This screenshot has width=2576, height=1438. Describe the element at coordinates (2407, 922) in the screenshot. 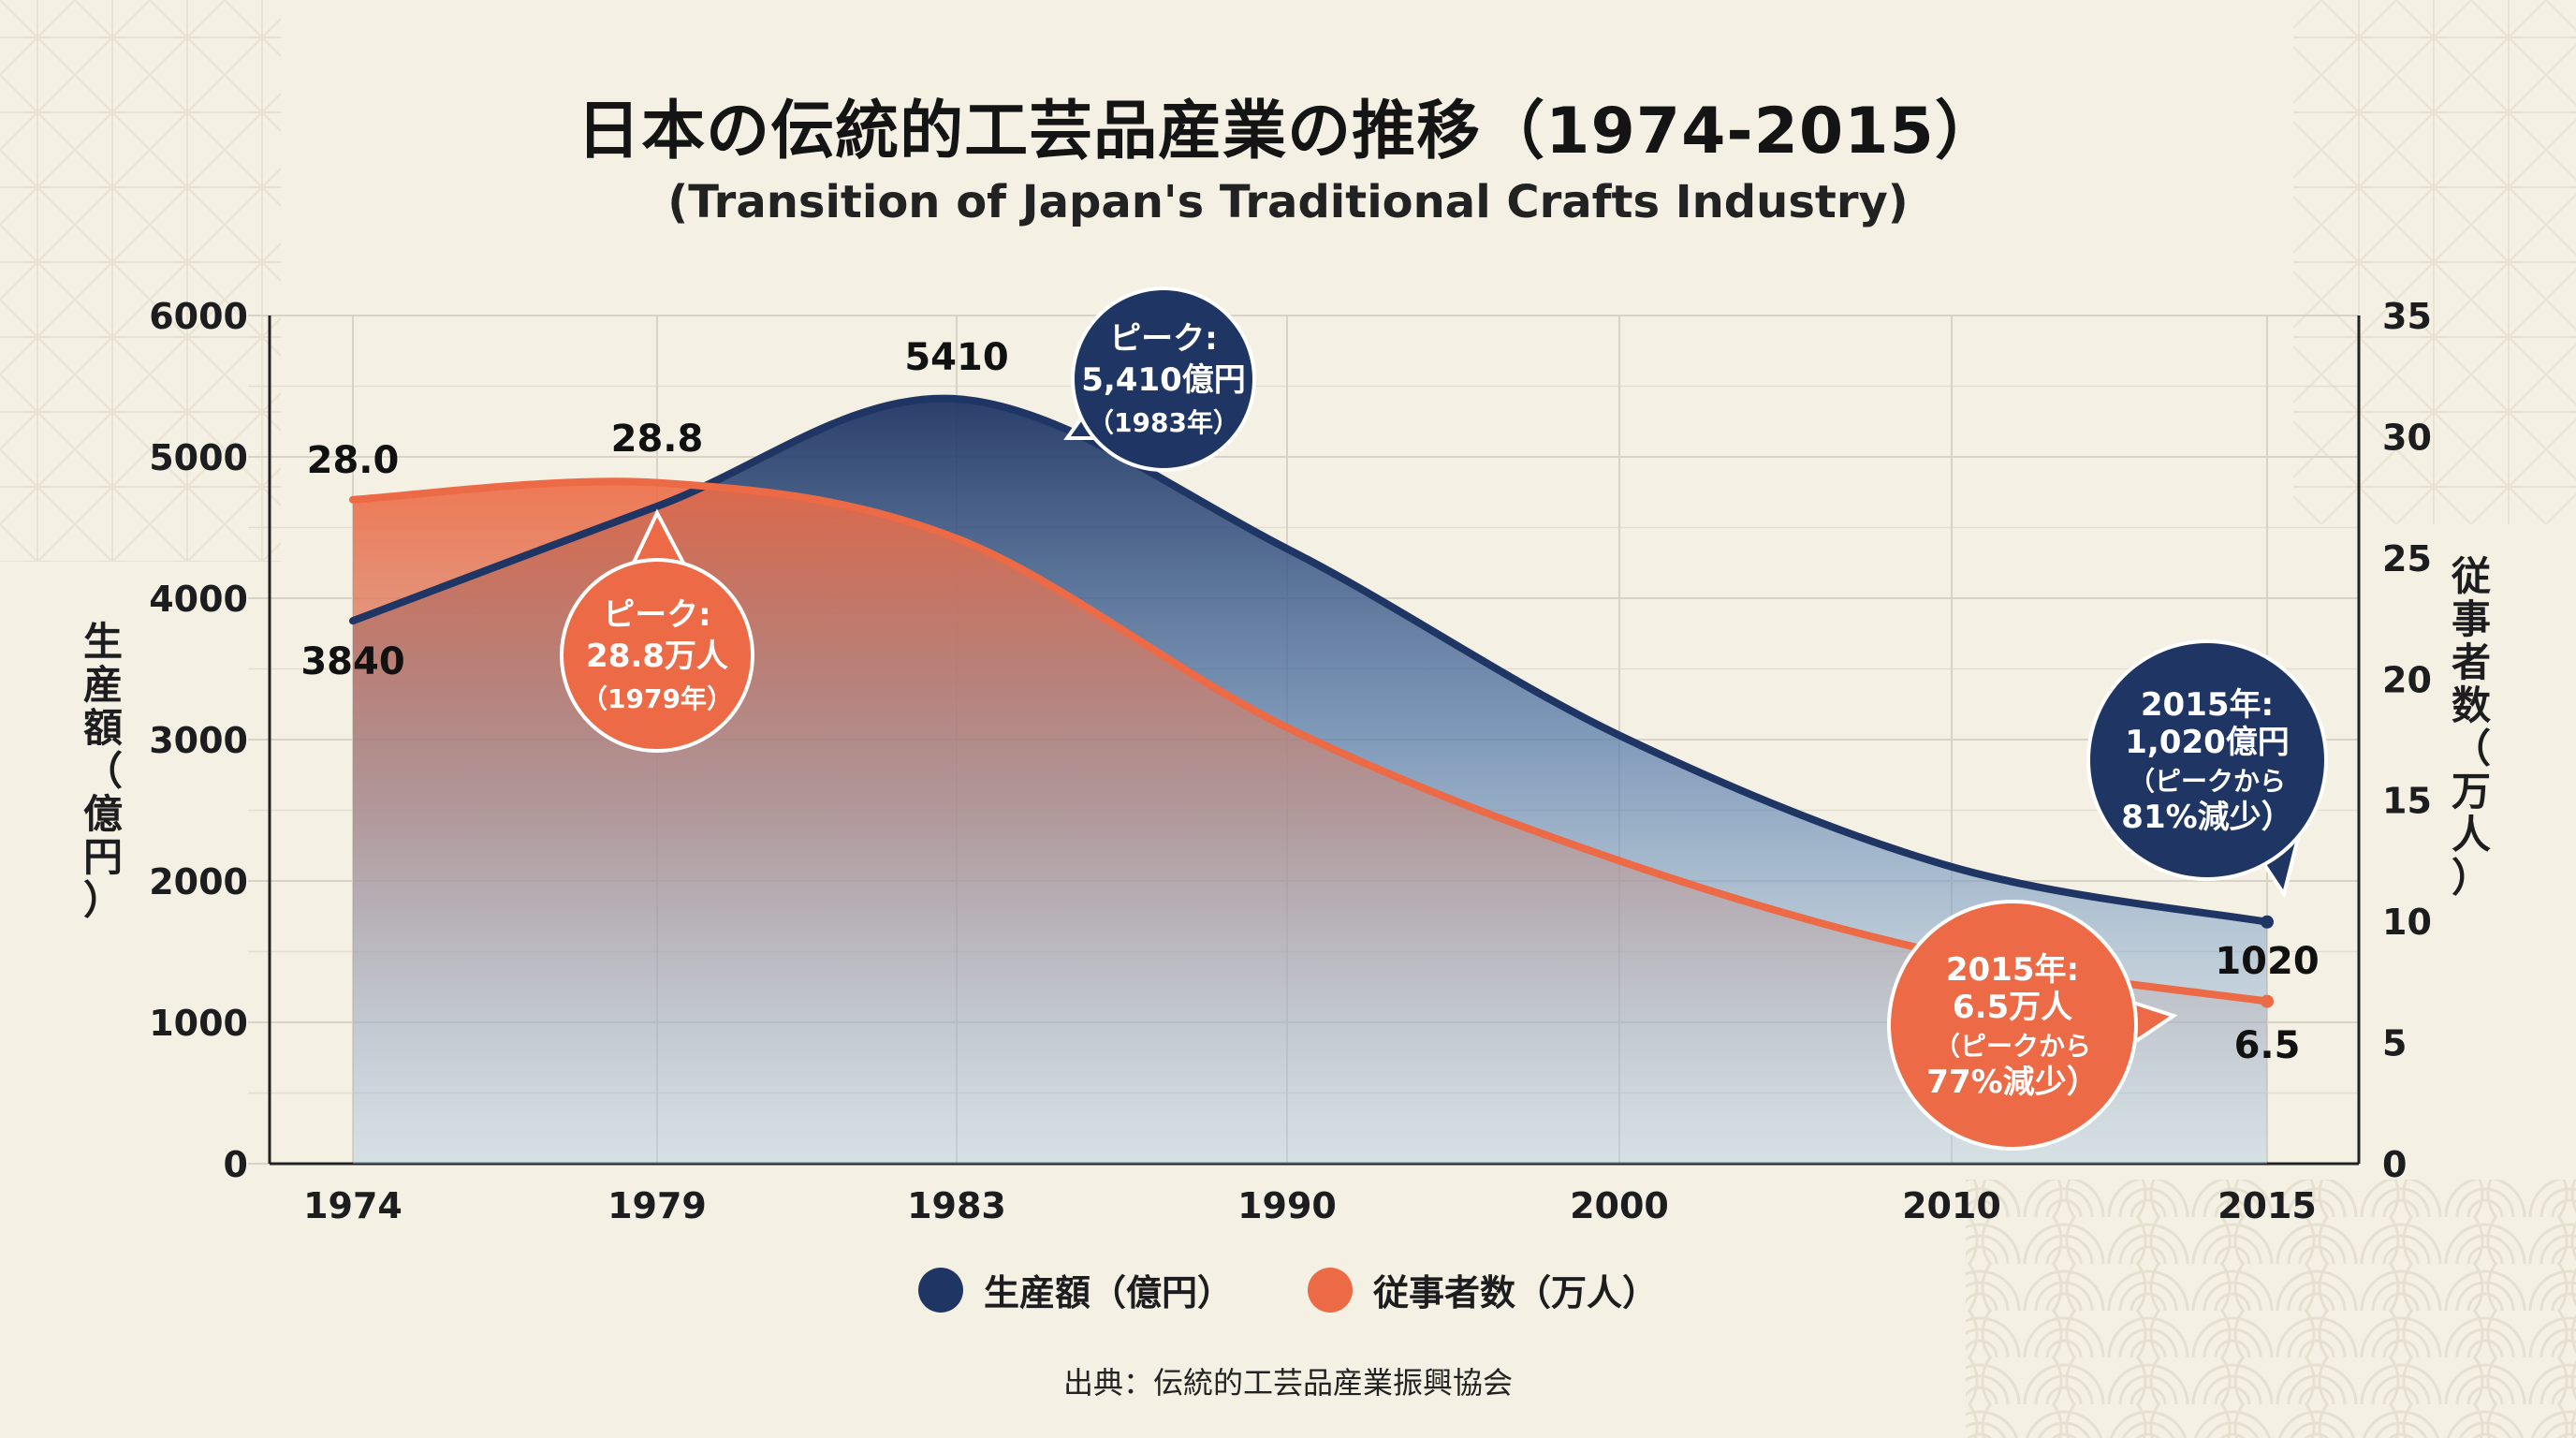

I see `right-tick-label: 10` at that location.